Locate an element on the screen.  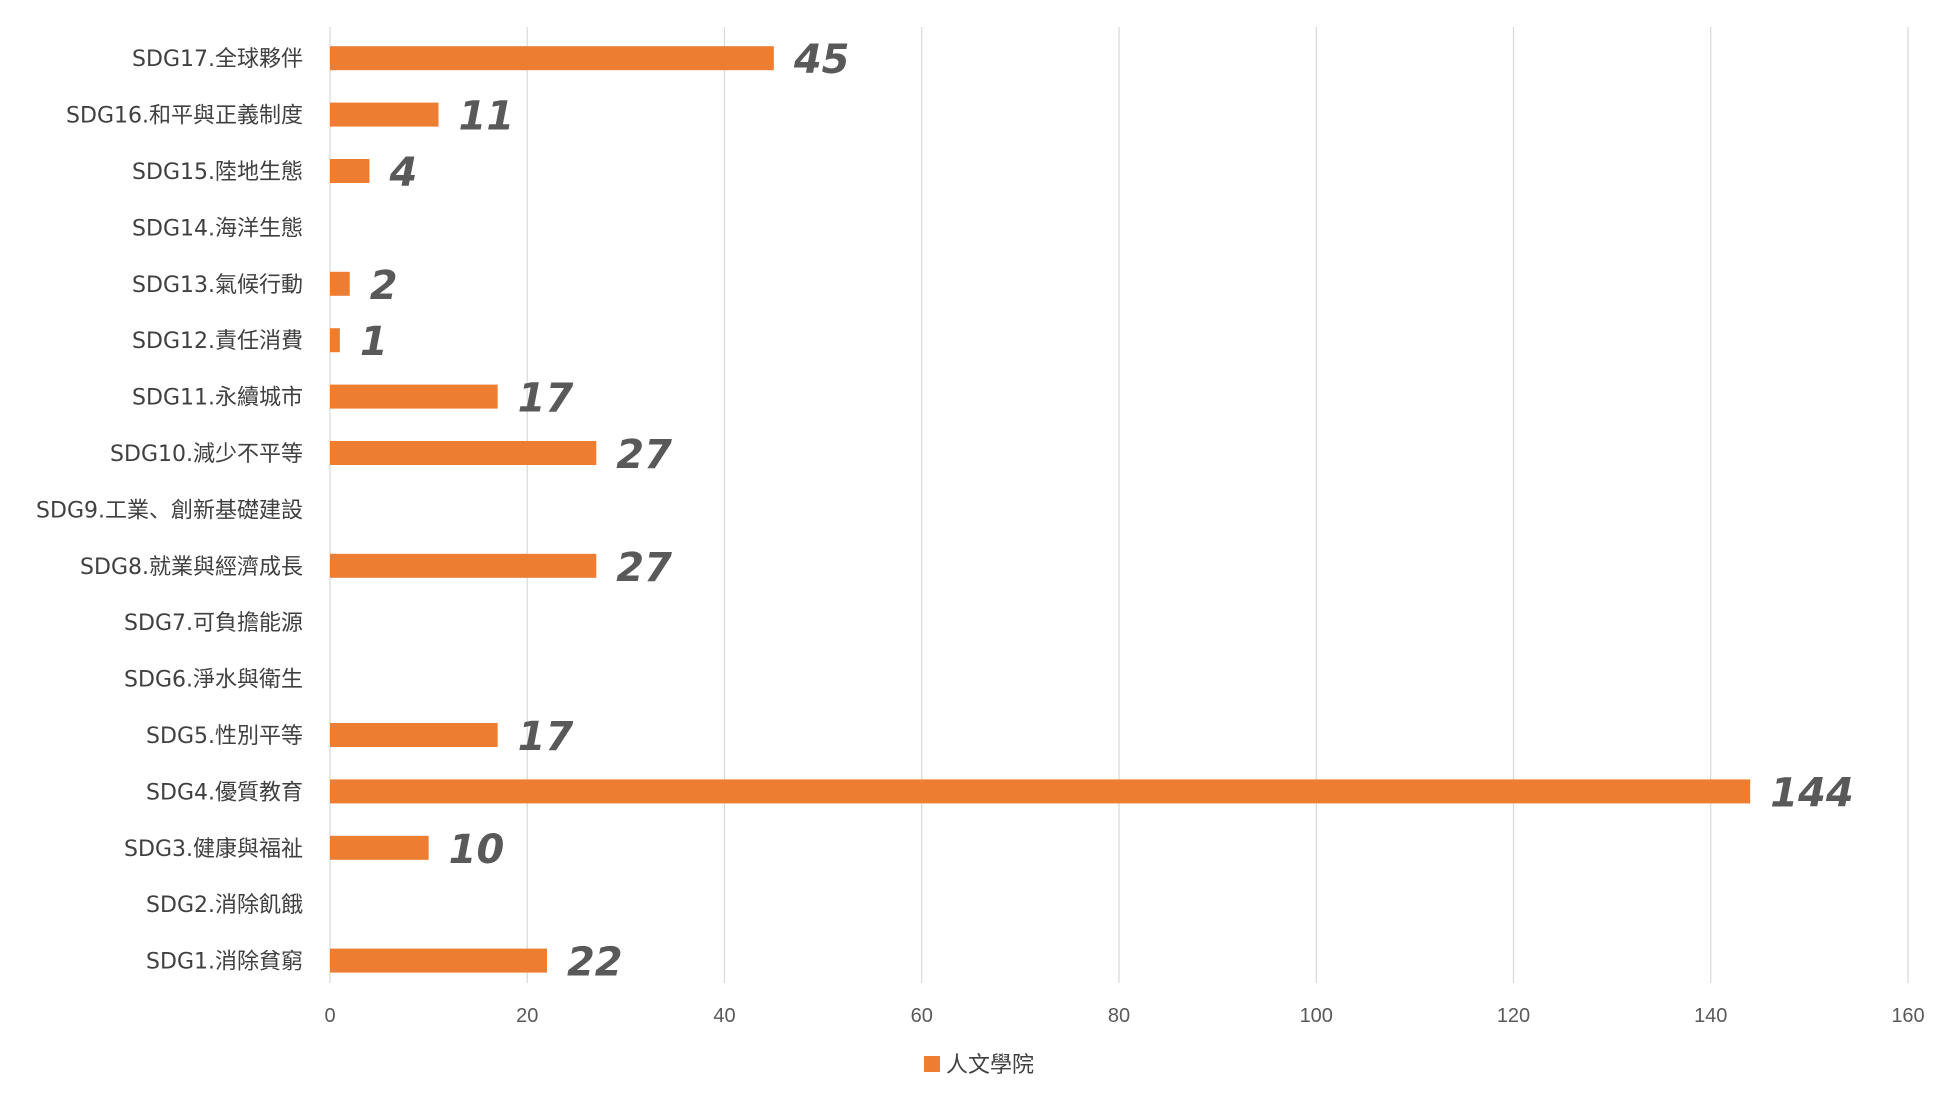
category-label: SDG16.和平與正義制度 is located at coordinates (184, 116).